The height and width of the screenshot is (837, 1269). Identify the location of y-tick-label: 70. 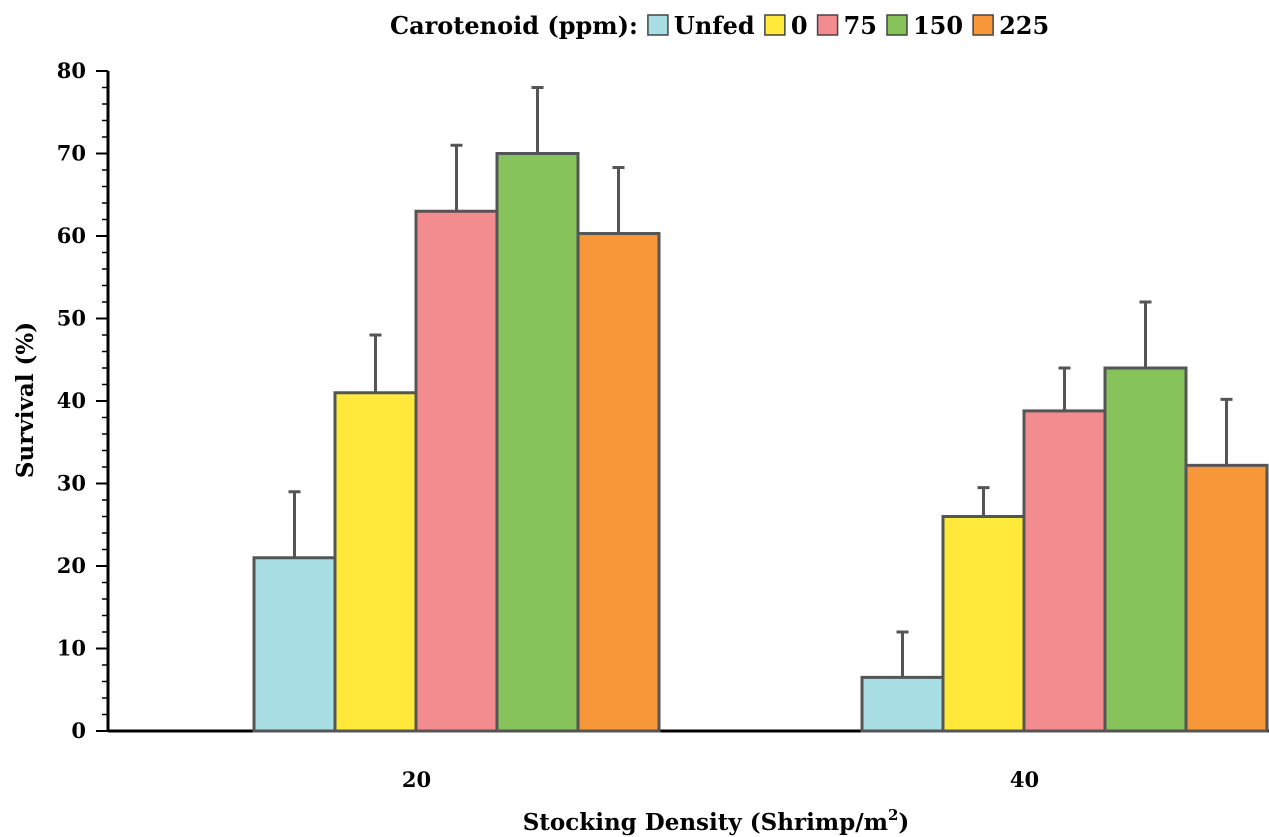
(71, 153).